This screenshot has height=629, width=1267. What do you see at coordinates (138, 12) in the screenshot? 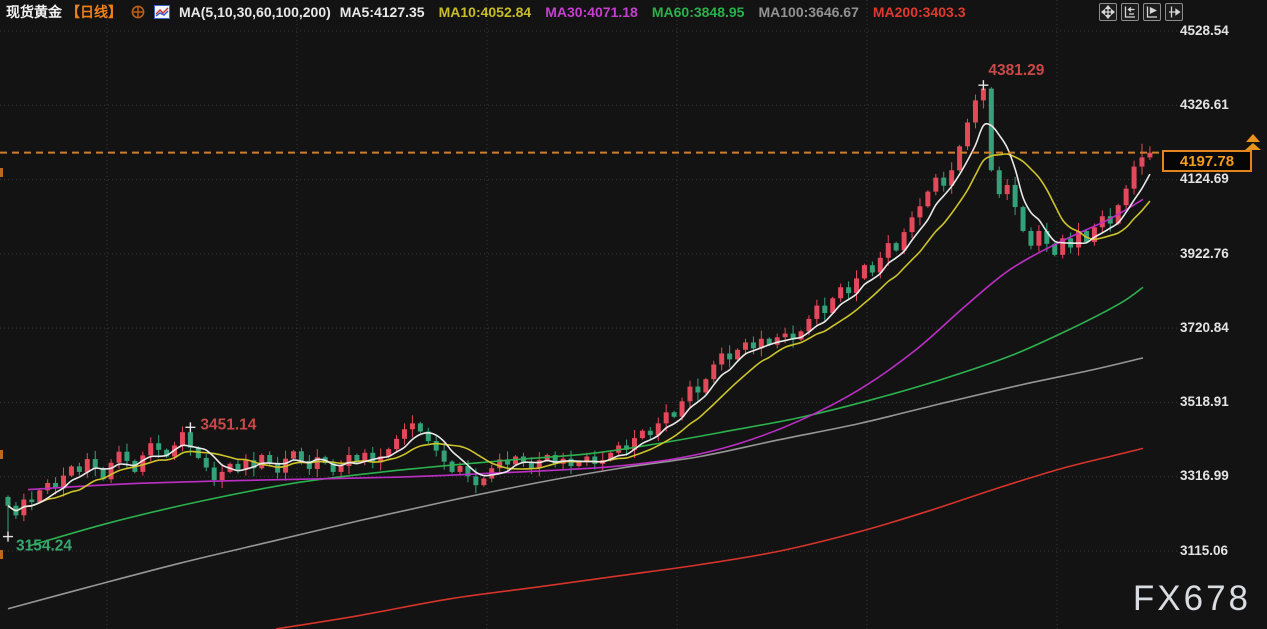
I see `globe-plus-icon` at bounding box center [138, 12].